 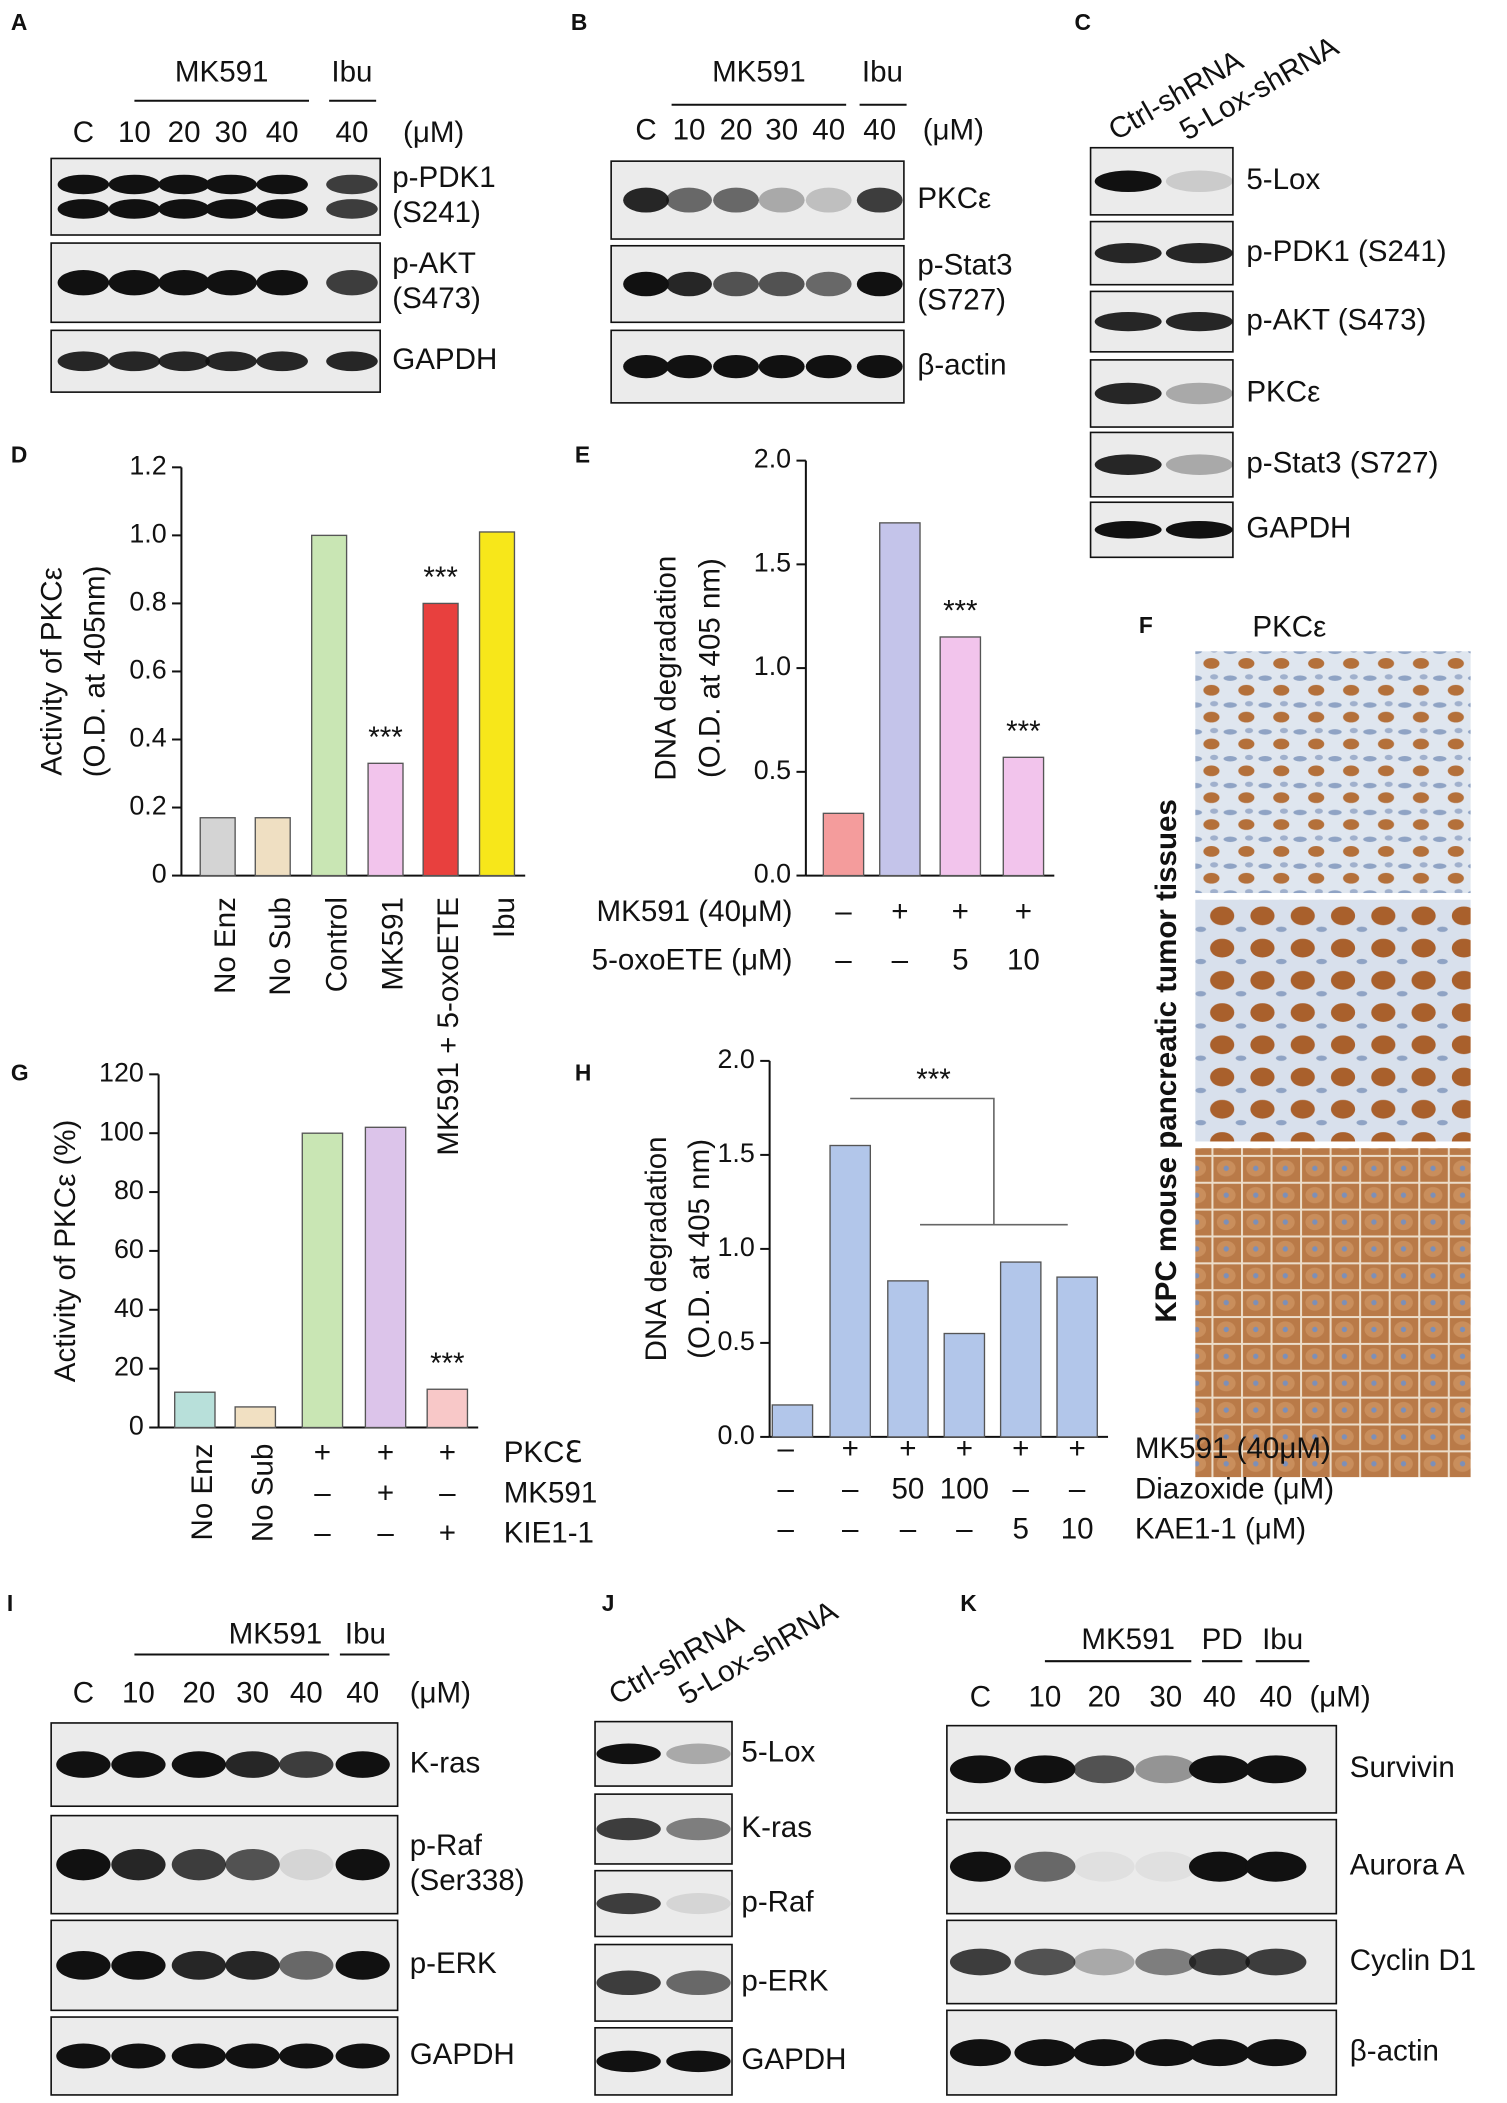 What do you see at coordinates (20, 1072) in the screenshot?
I see `panel-label: G` at bounding box center [20, 1072].